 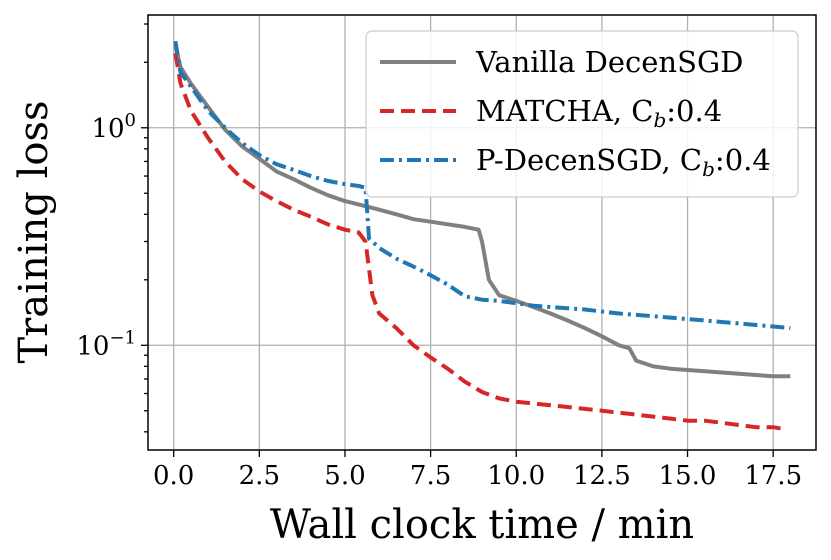 I want to click on y-tick-label: 10⁰, so click(x=113, y=127).